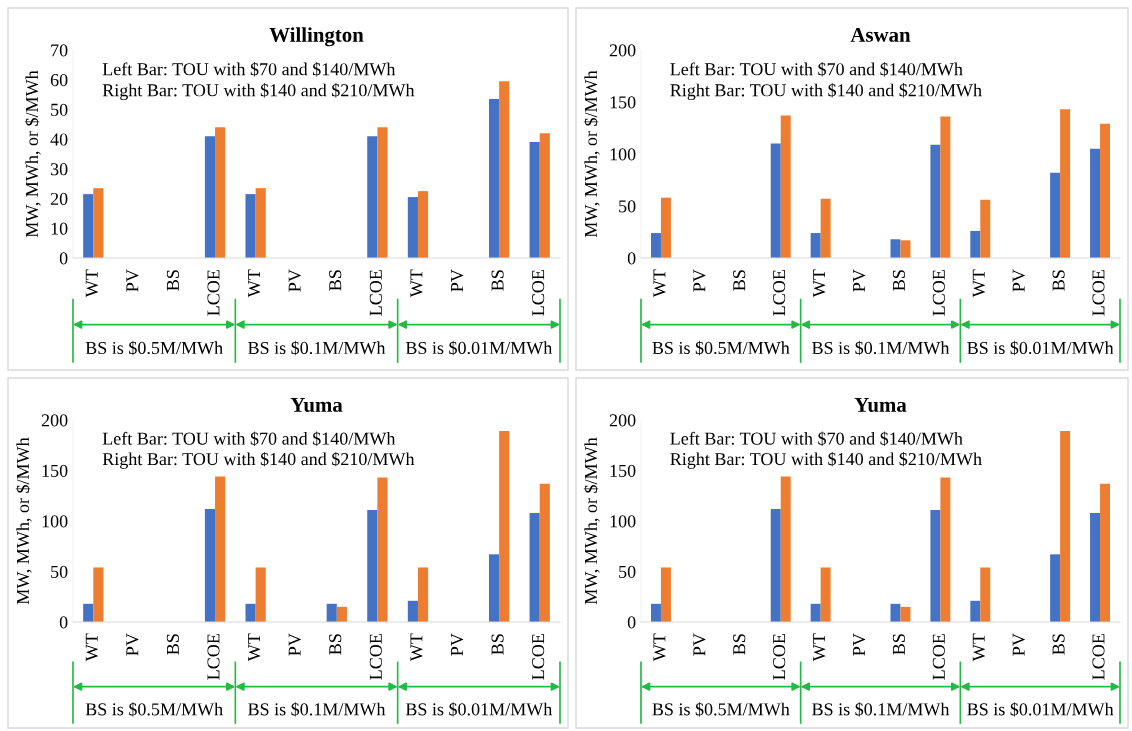 Image resolution: width=1132 pixels, height=731 pixels. What do you see at coordinates (59, 50) in the screenshot?
I see `y-tick-label: 70` at bounding box center [59, 50].